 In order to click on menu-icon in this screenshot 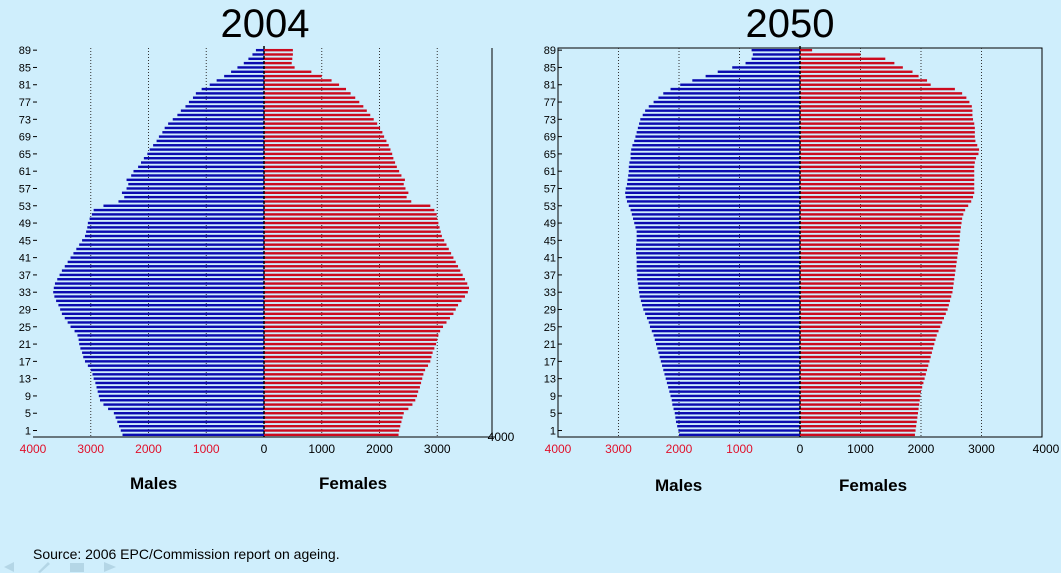, I will do `click(77, 567)`.